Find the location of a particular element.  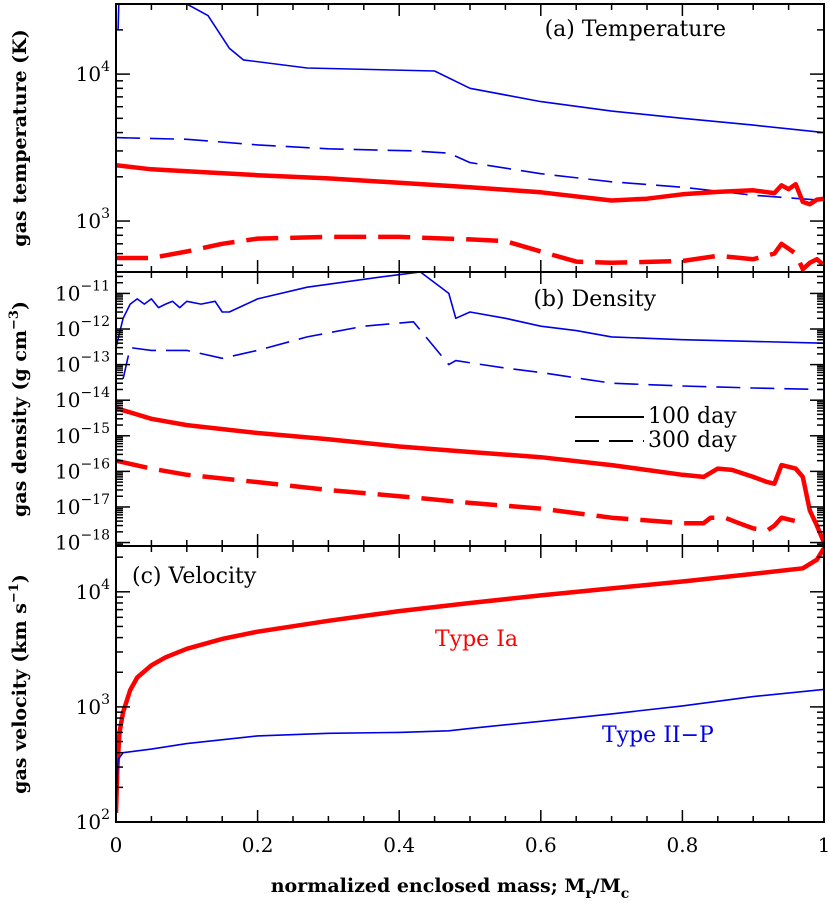

y-tick-label-velocity: 10³ is located at coordinates (93, 705).